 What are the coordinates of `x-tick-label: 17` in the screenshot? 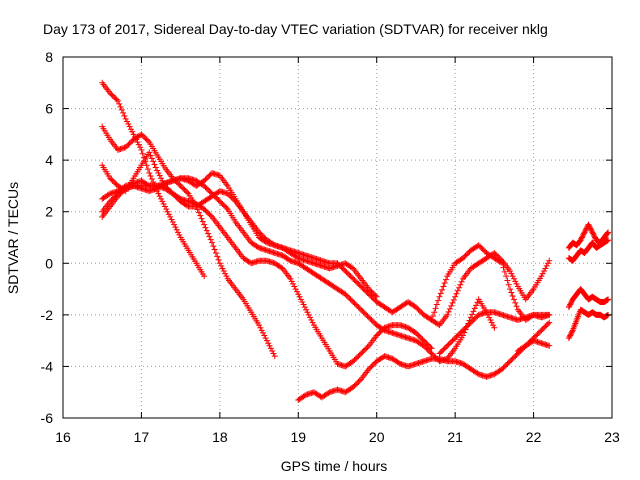 It's located at (142, 437).